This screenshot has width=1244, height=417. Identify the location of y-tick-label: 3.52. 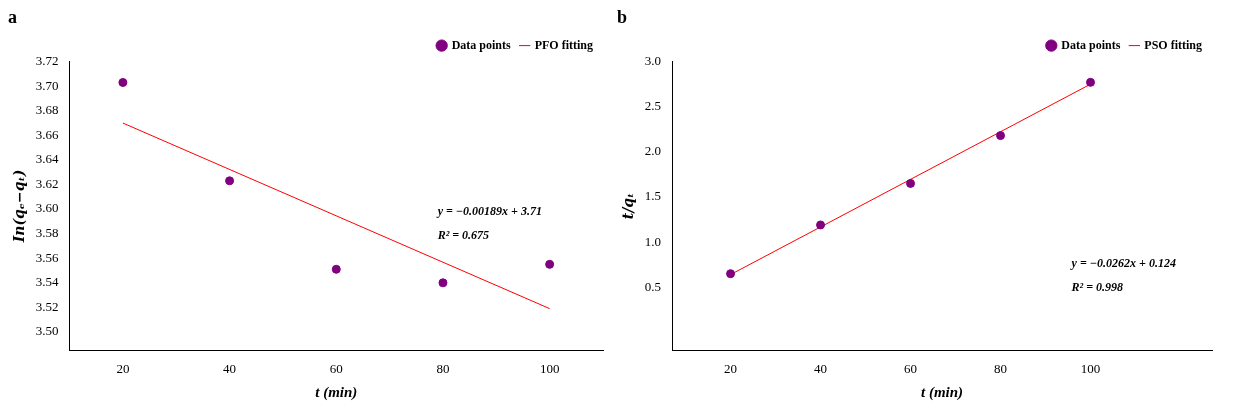
(47, 306).